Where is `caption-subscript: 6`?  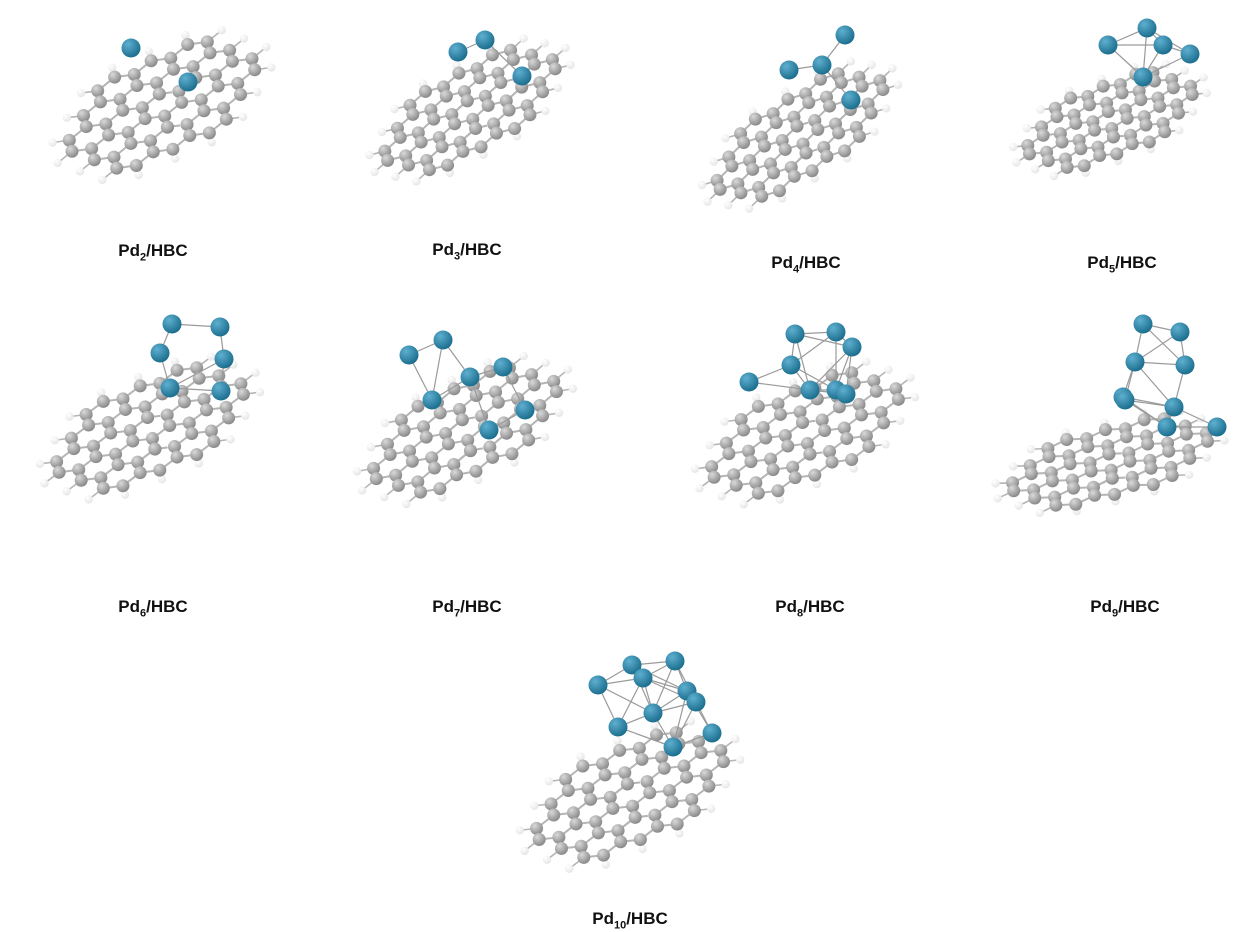
caption-subscript: 6 is located at coordinates (143, 613).